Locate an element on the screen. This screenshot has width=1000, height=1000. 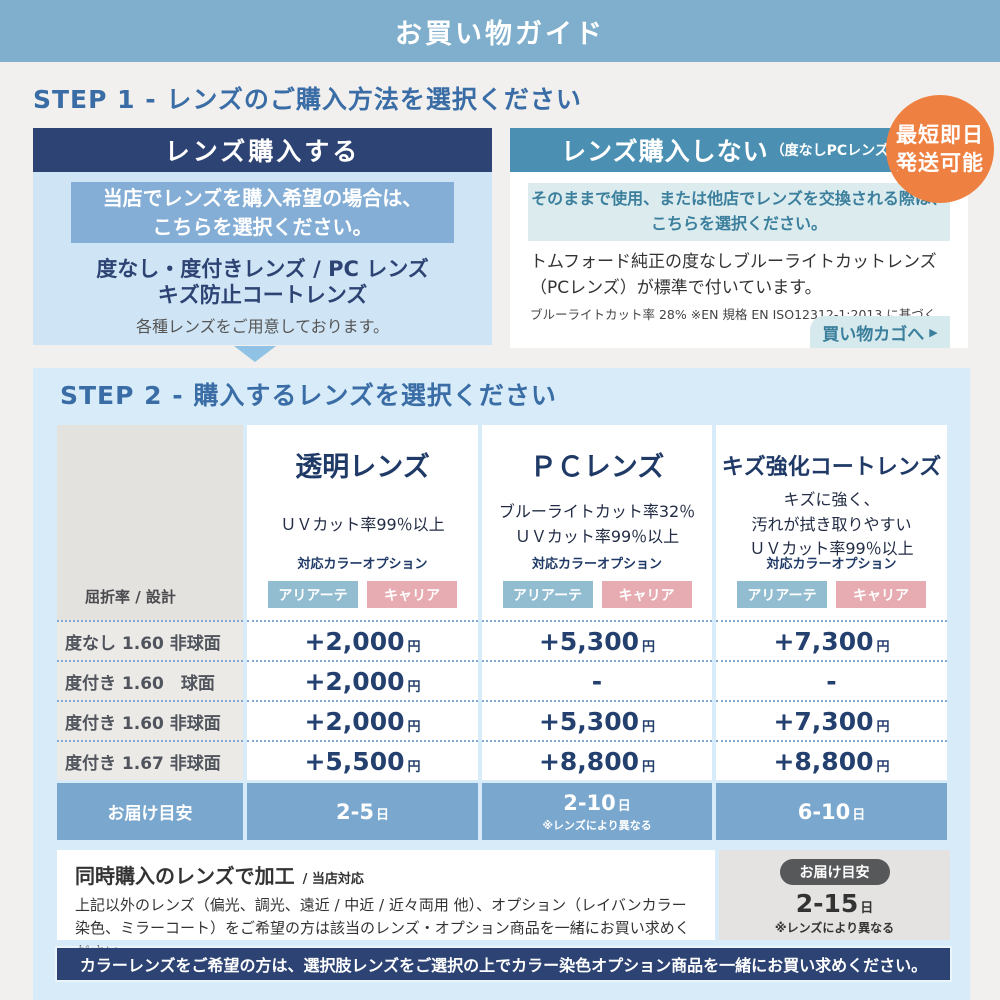
column-title: 透明レンズ is located at coordinates (362, 467).